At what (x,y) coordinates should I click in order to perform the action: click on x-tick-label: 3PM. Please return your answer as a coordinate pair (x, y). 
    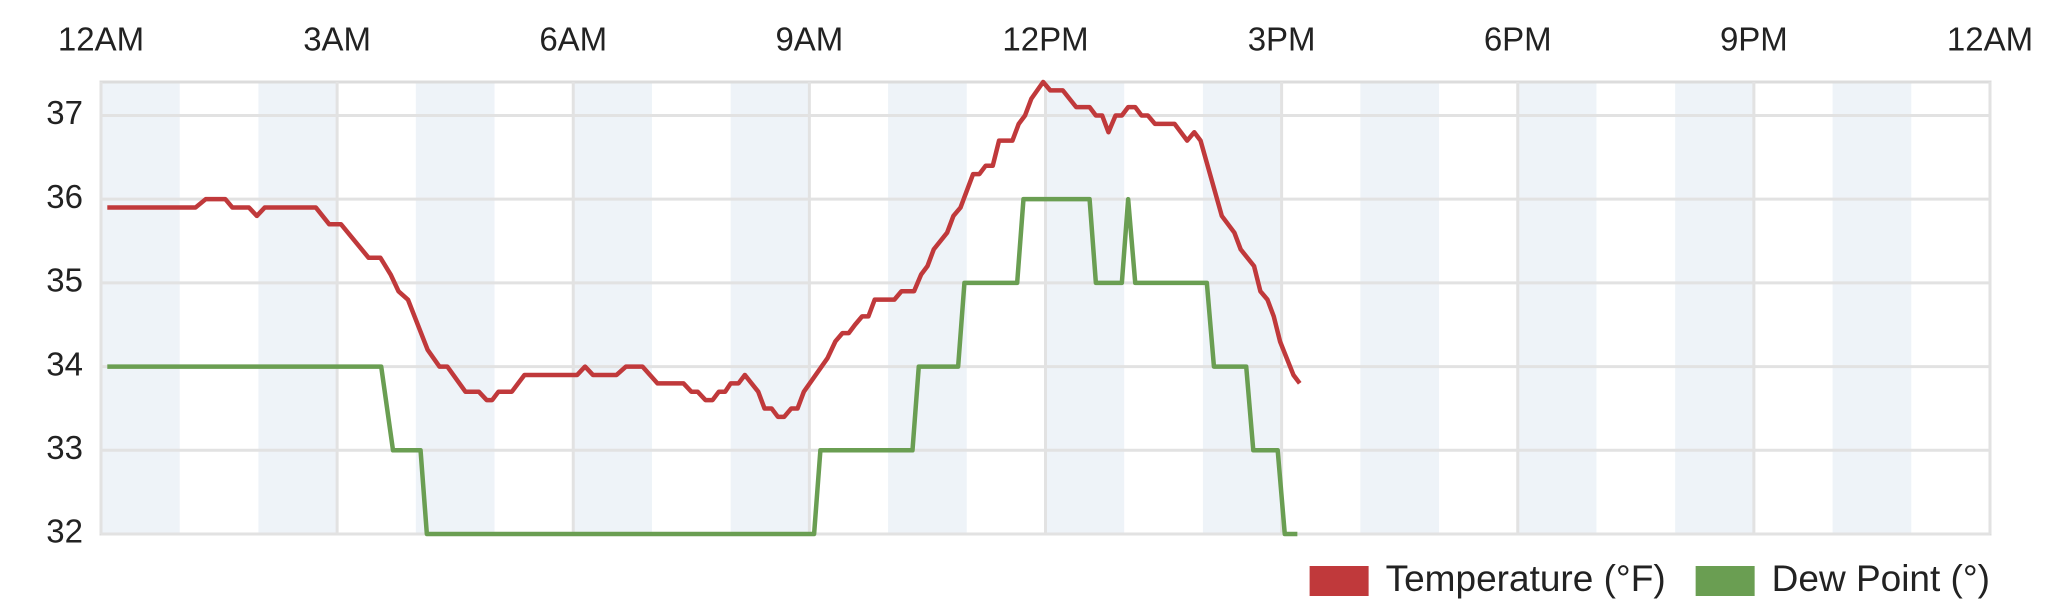
    Looking at the image, I should click on (1282, 39).